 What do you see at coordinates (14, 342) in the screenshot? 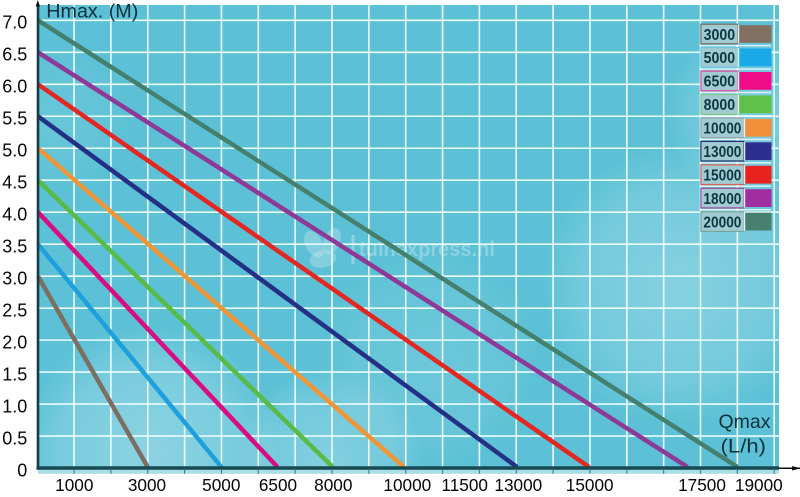
I see `svg-text: 2.0` at bounding box center [14, 342].